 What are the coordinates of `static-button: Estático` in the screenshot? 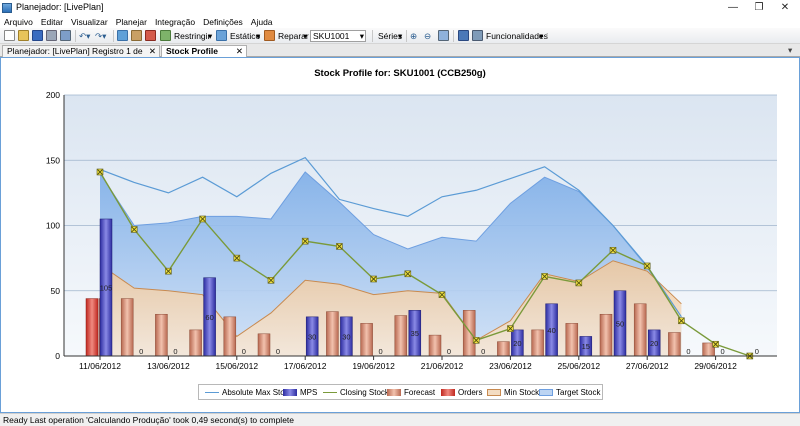 It's located at (245, 36).